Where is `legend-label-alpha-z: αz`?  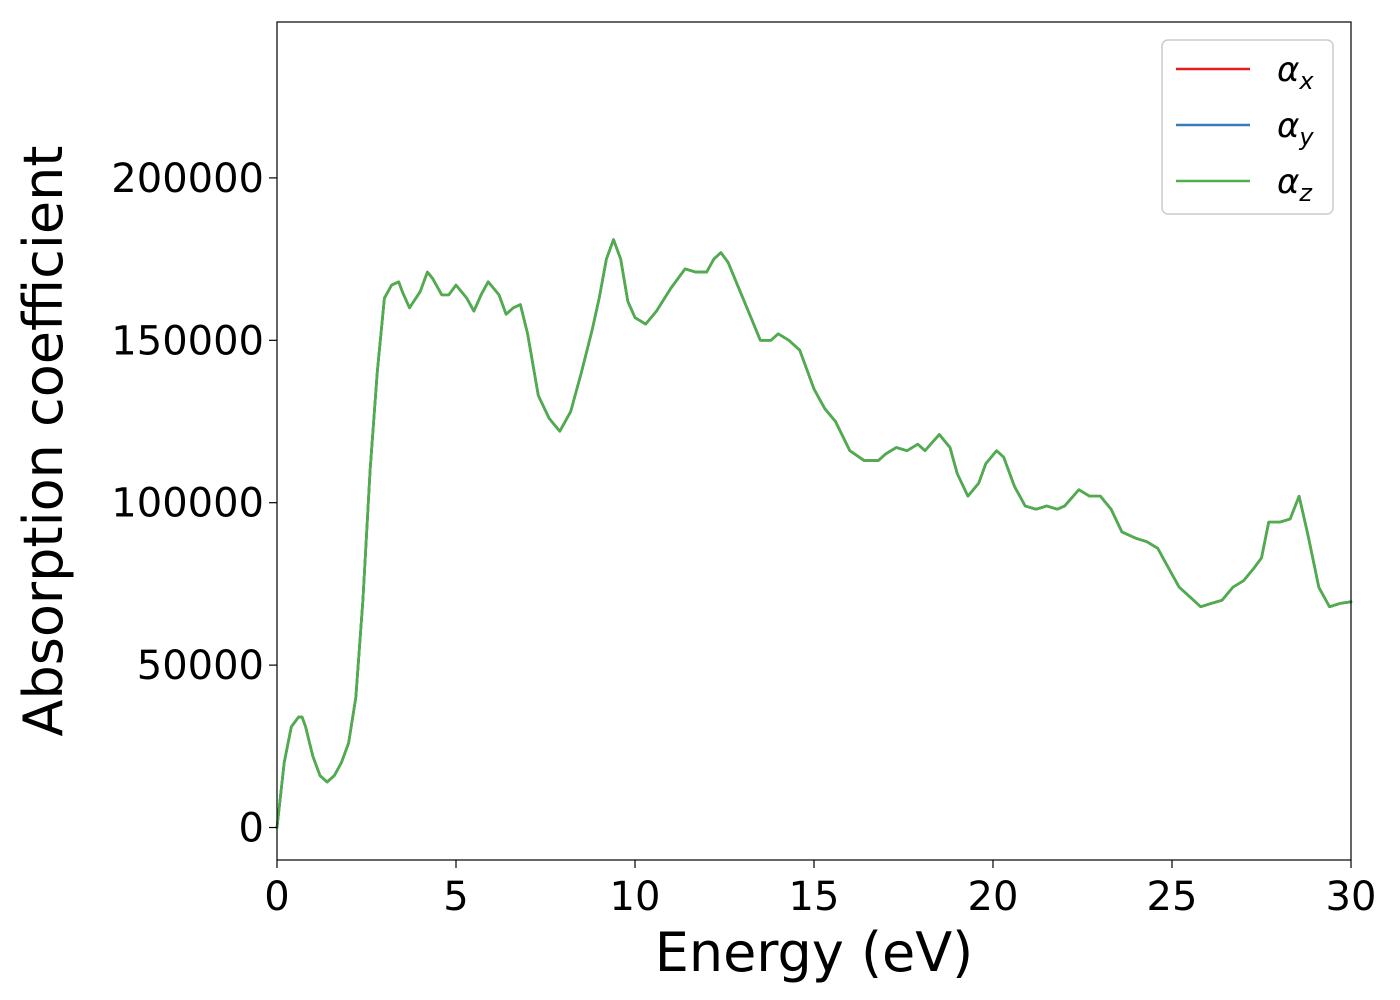
legend-label-alpha-z: αz is located at coordinates (1295, 184).